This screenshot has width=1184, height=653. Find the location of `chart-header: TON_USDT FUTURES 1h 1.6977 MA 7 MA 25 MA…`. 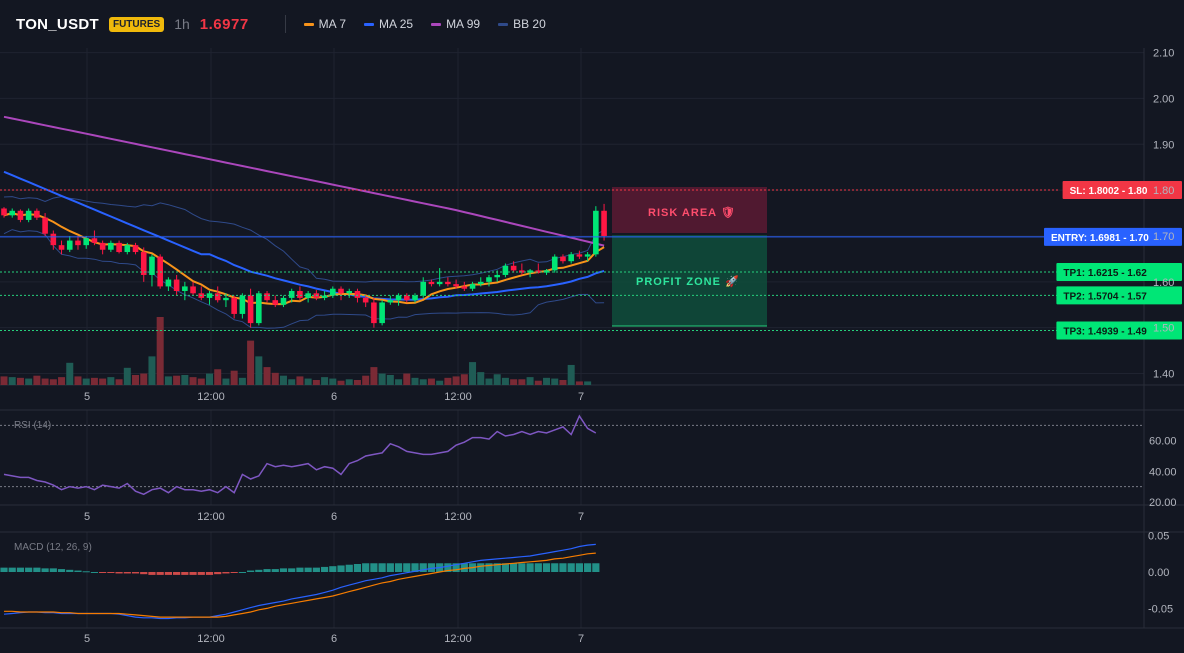

chart-header: TON_USDT FUTURES 1h 1.6977 MA 7 MA 25 MA… is located at coordinates (592, 24).